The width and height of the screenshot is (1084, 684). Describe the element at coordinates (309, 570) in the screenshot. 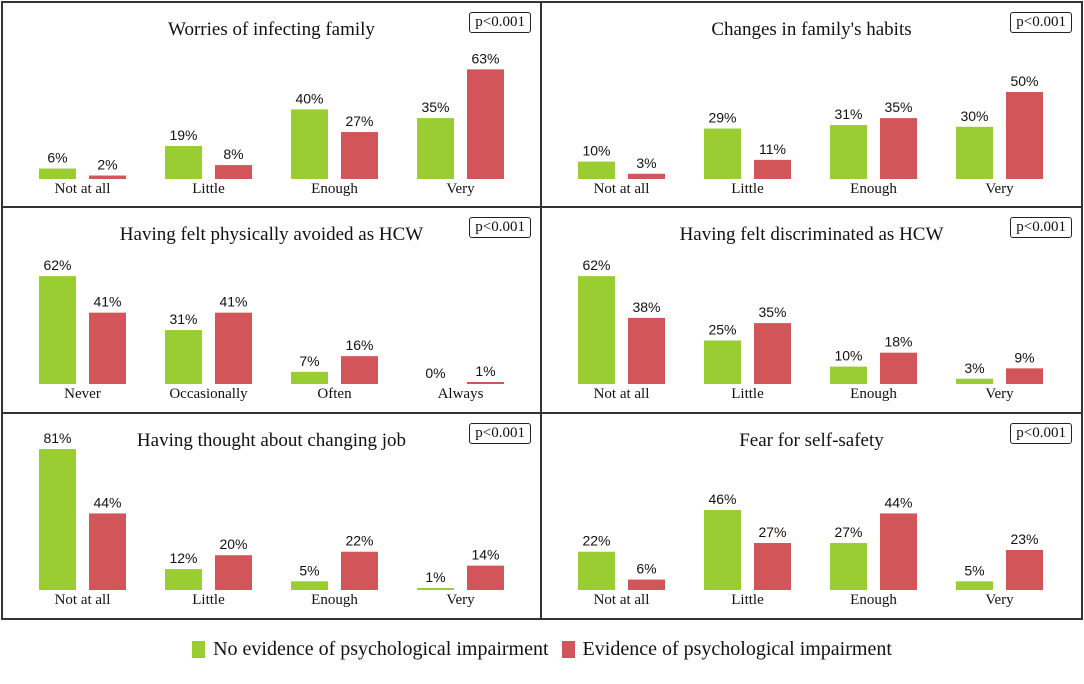

I see `data-label-enough-no-impairment: 5%` at that location.